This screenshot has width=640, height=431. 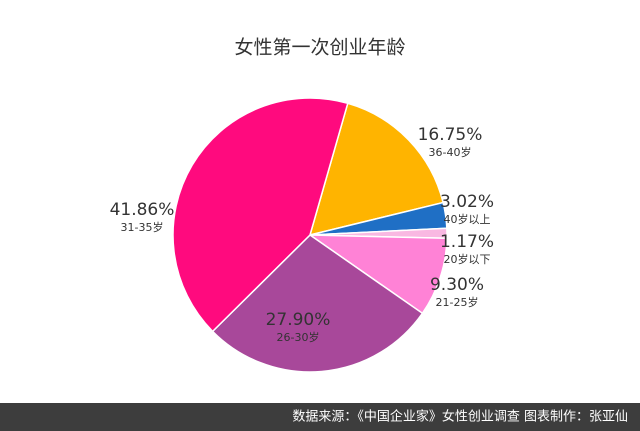 I want to click on category-label: 36-40岁, so click(x=450, y=152).